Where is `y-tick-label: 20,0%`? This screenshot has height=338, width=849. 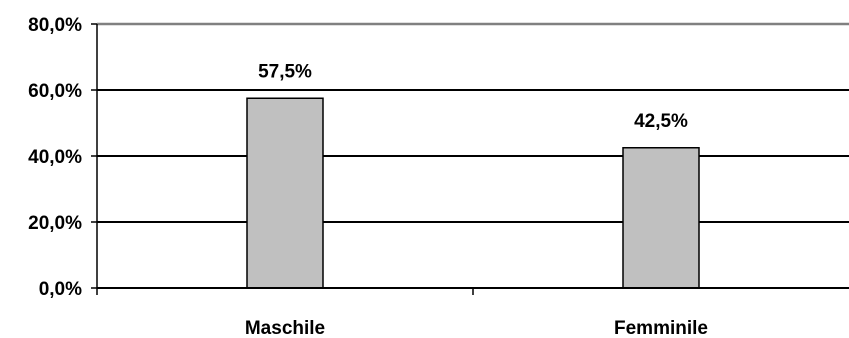
y-tick-label: 20,0% is located at coordinates (55, 223).